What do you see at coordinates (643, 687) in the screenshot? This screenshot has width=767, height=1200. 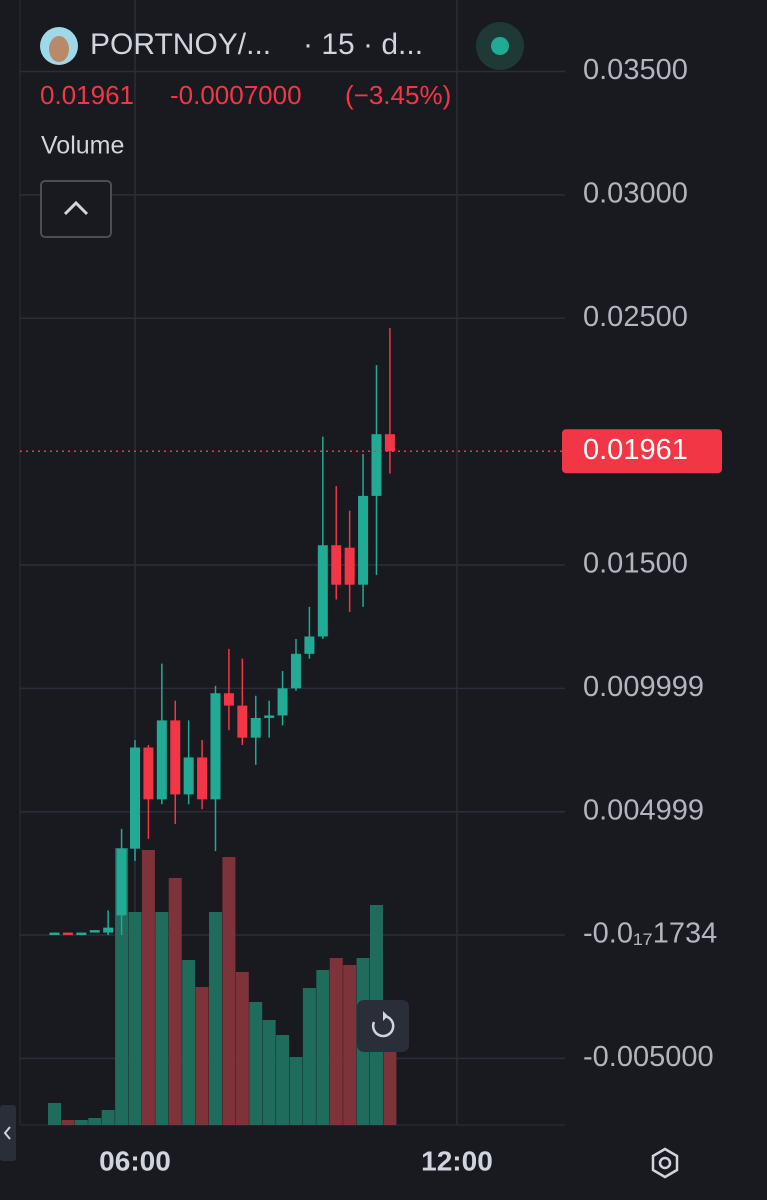 I see `y-tick-label: 0.009999` at bounding box center [643, 687].